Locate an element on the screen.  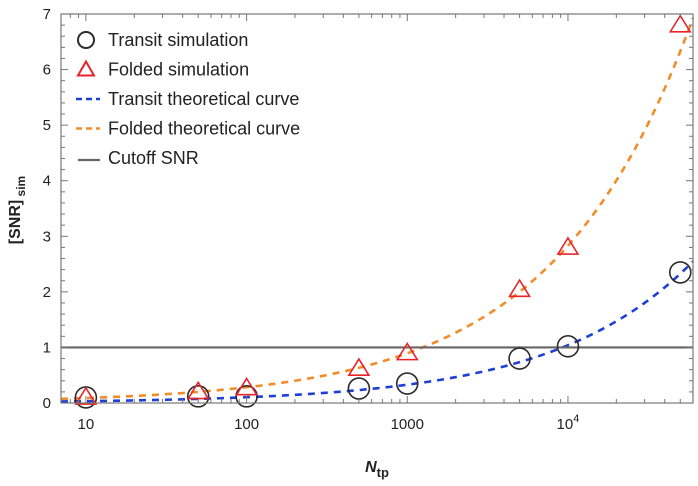
y-axis-title-main: [SNR] is located at coordinates (15, 222).